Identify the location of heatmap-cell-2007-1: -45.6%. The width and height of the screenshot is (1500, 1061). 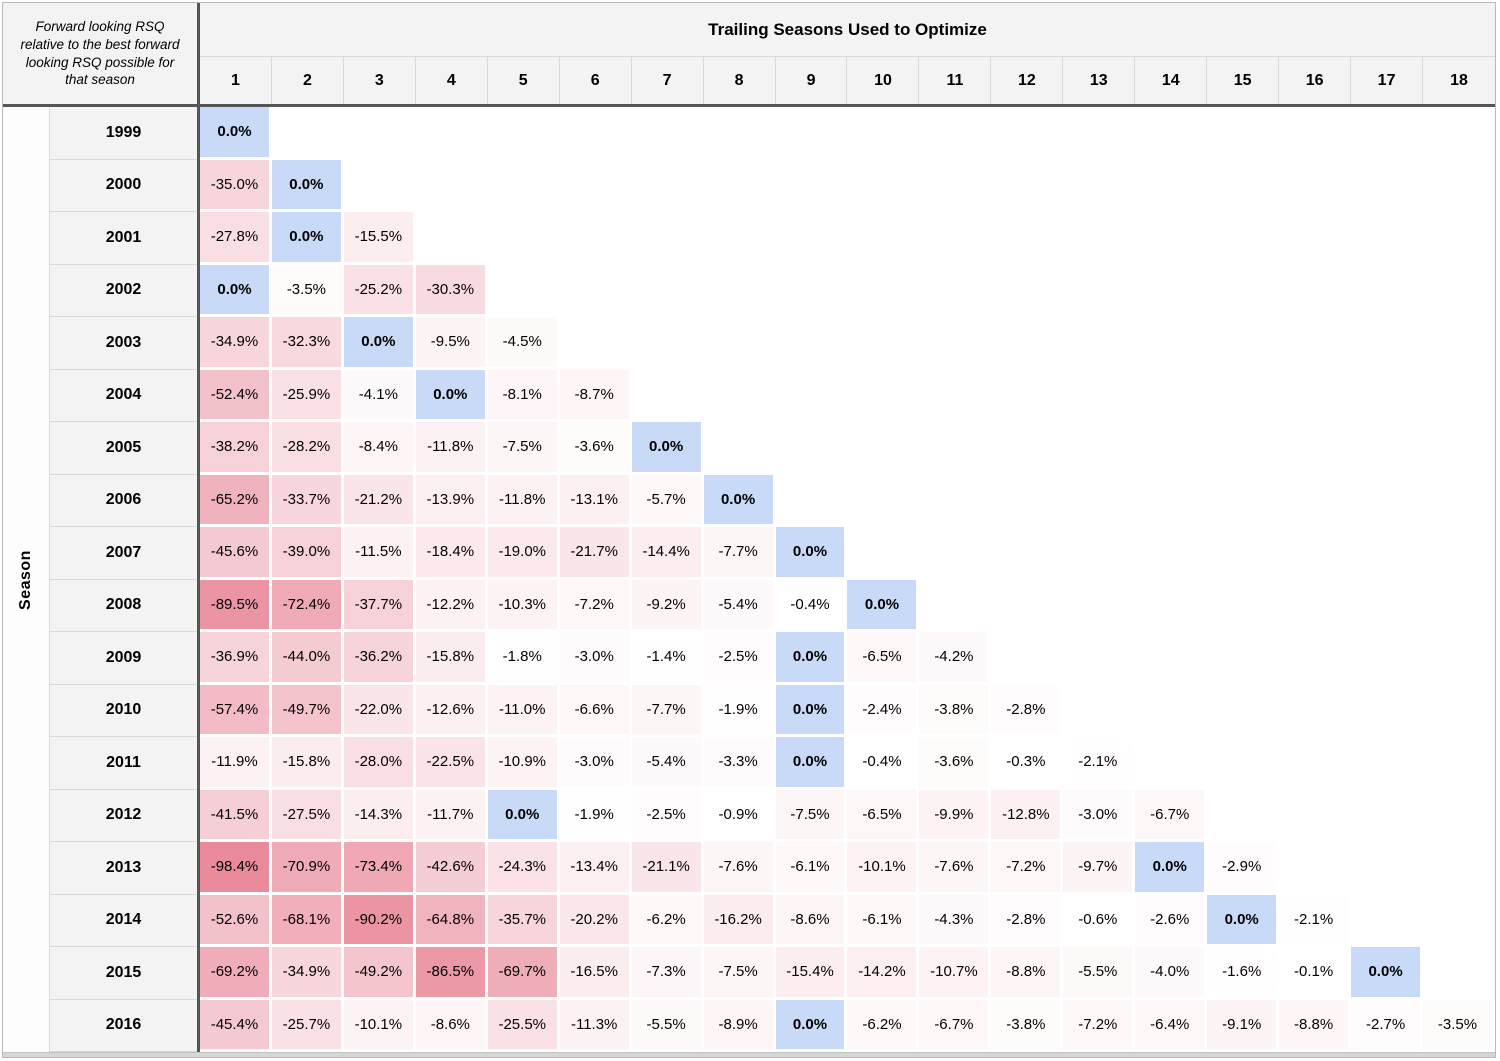
(236, 553).